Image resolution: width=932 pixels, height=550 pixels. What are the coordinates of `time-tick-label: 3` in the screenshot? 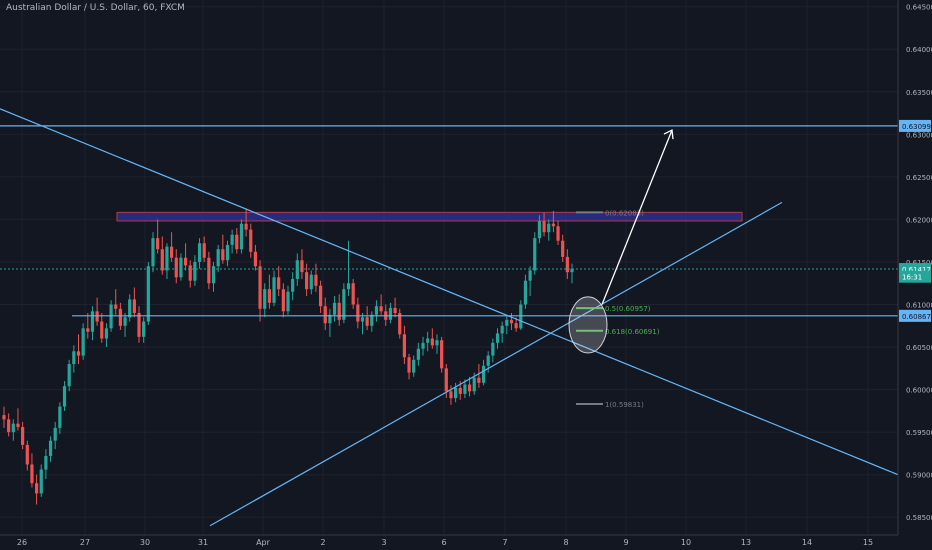 It's located at (383, 542).